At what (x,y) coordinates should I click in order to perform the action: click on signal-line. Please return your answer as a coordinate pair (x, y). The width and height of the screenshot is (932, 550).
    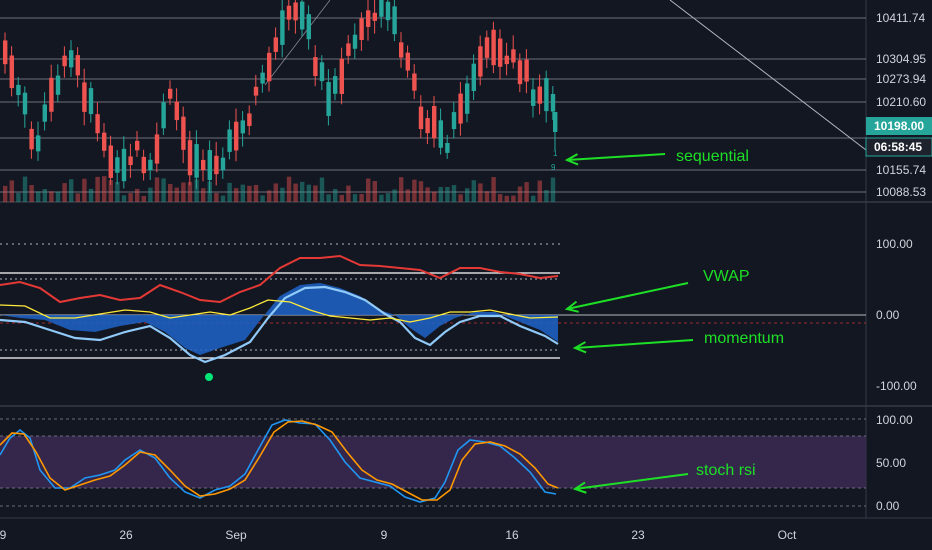
    Looking at the image, I should click on (279, 311).